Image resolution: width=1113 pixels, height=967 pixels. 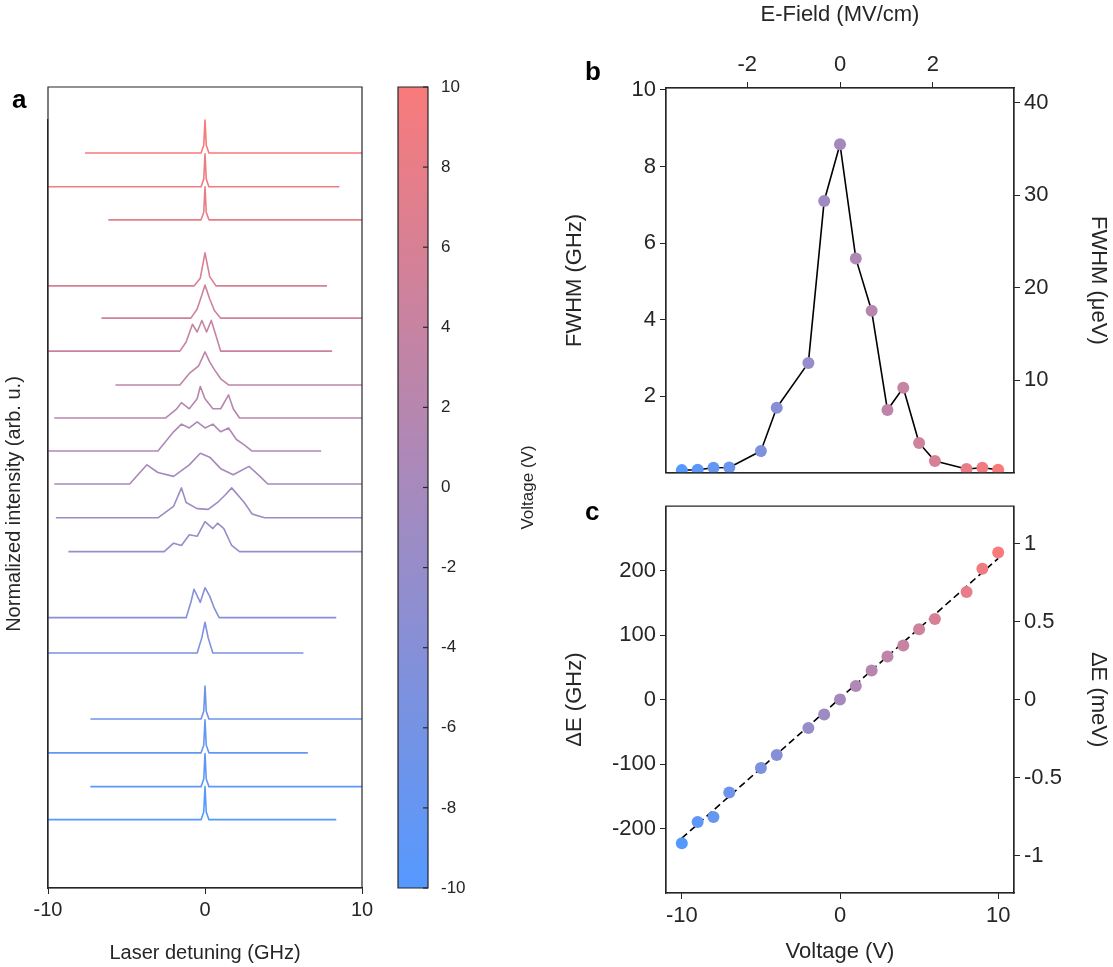 What do you see at coordinates (527, 487) in the screenshot?
I see `color-bar-title: Voltage (V)` at bounding box center [527, 487].